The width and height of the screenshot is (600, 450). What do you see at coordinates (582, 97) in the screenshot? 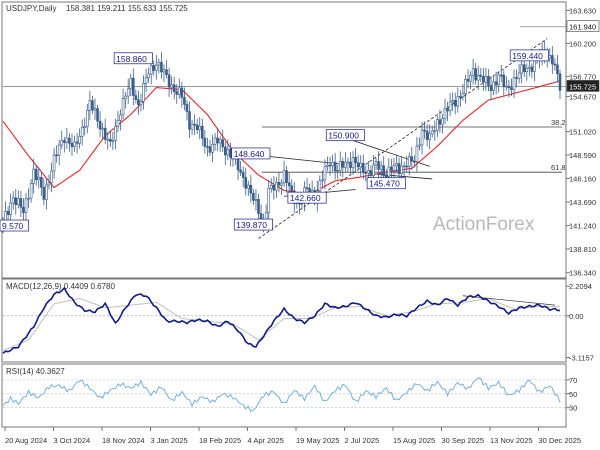
I see `price-tick-label: 154.670` at bounding box center [582, 97].